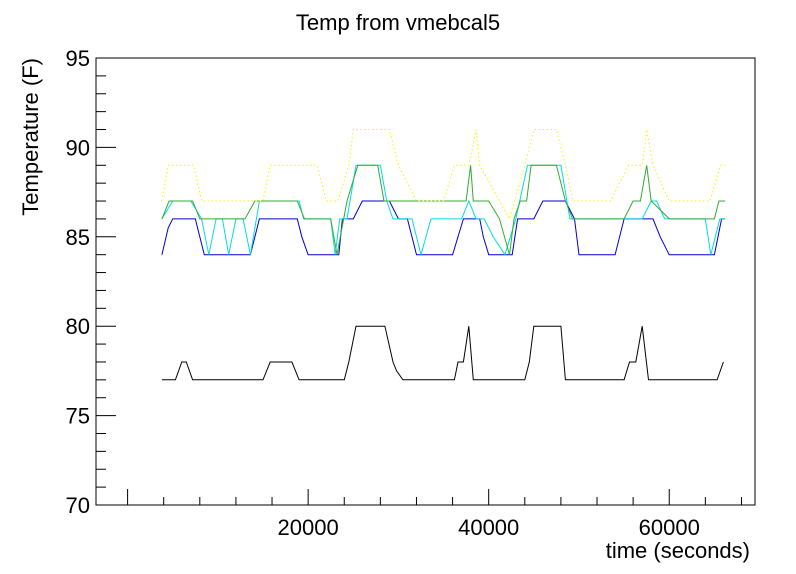 This screenshot has width=796, height=574. I want to click on y-tick-label: 75, so click(78, 416).